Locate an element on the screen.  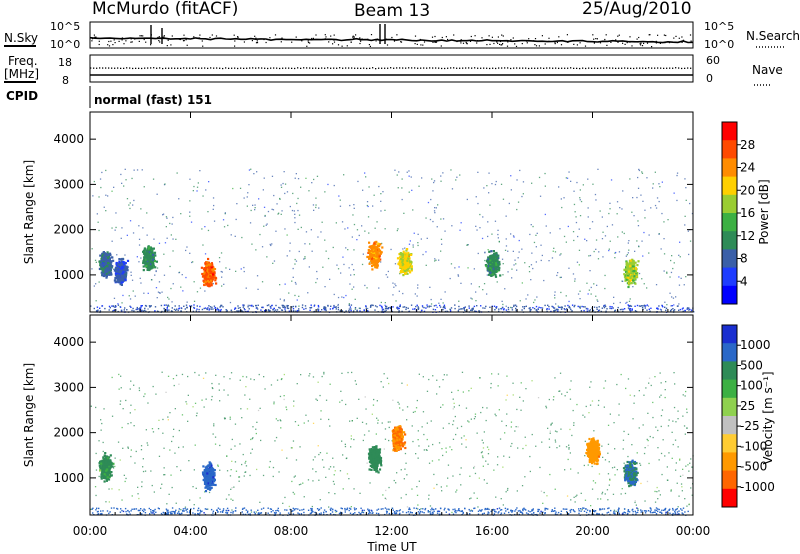
nsky-trace is located at coordinates (391, 36).